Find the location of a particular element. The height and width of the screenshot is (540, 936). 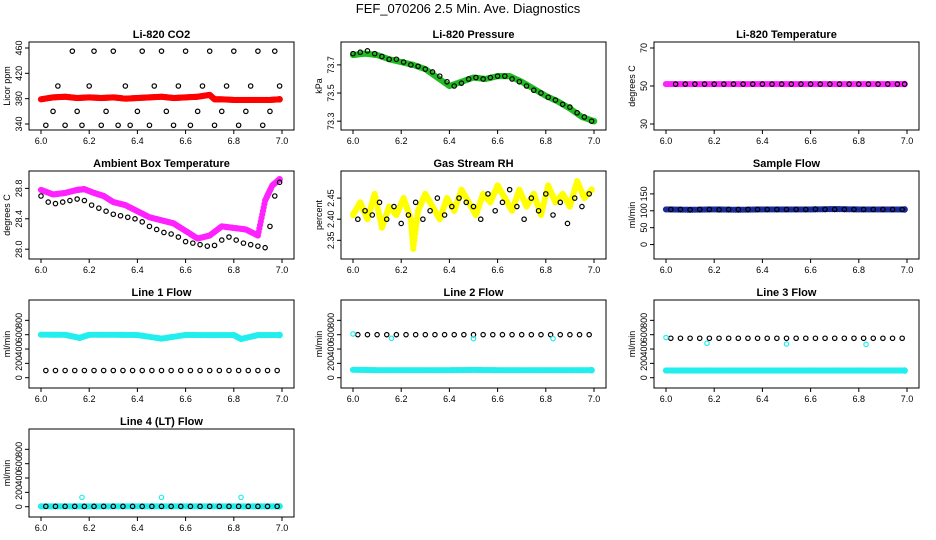

y-tick-label: 2.35 is located at coordinates (331, 241).